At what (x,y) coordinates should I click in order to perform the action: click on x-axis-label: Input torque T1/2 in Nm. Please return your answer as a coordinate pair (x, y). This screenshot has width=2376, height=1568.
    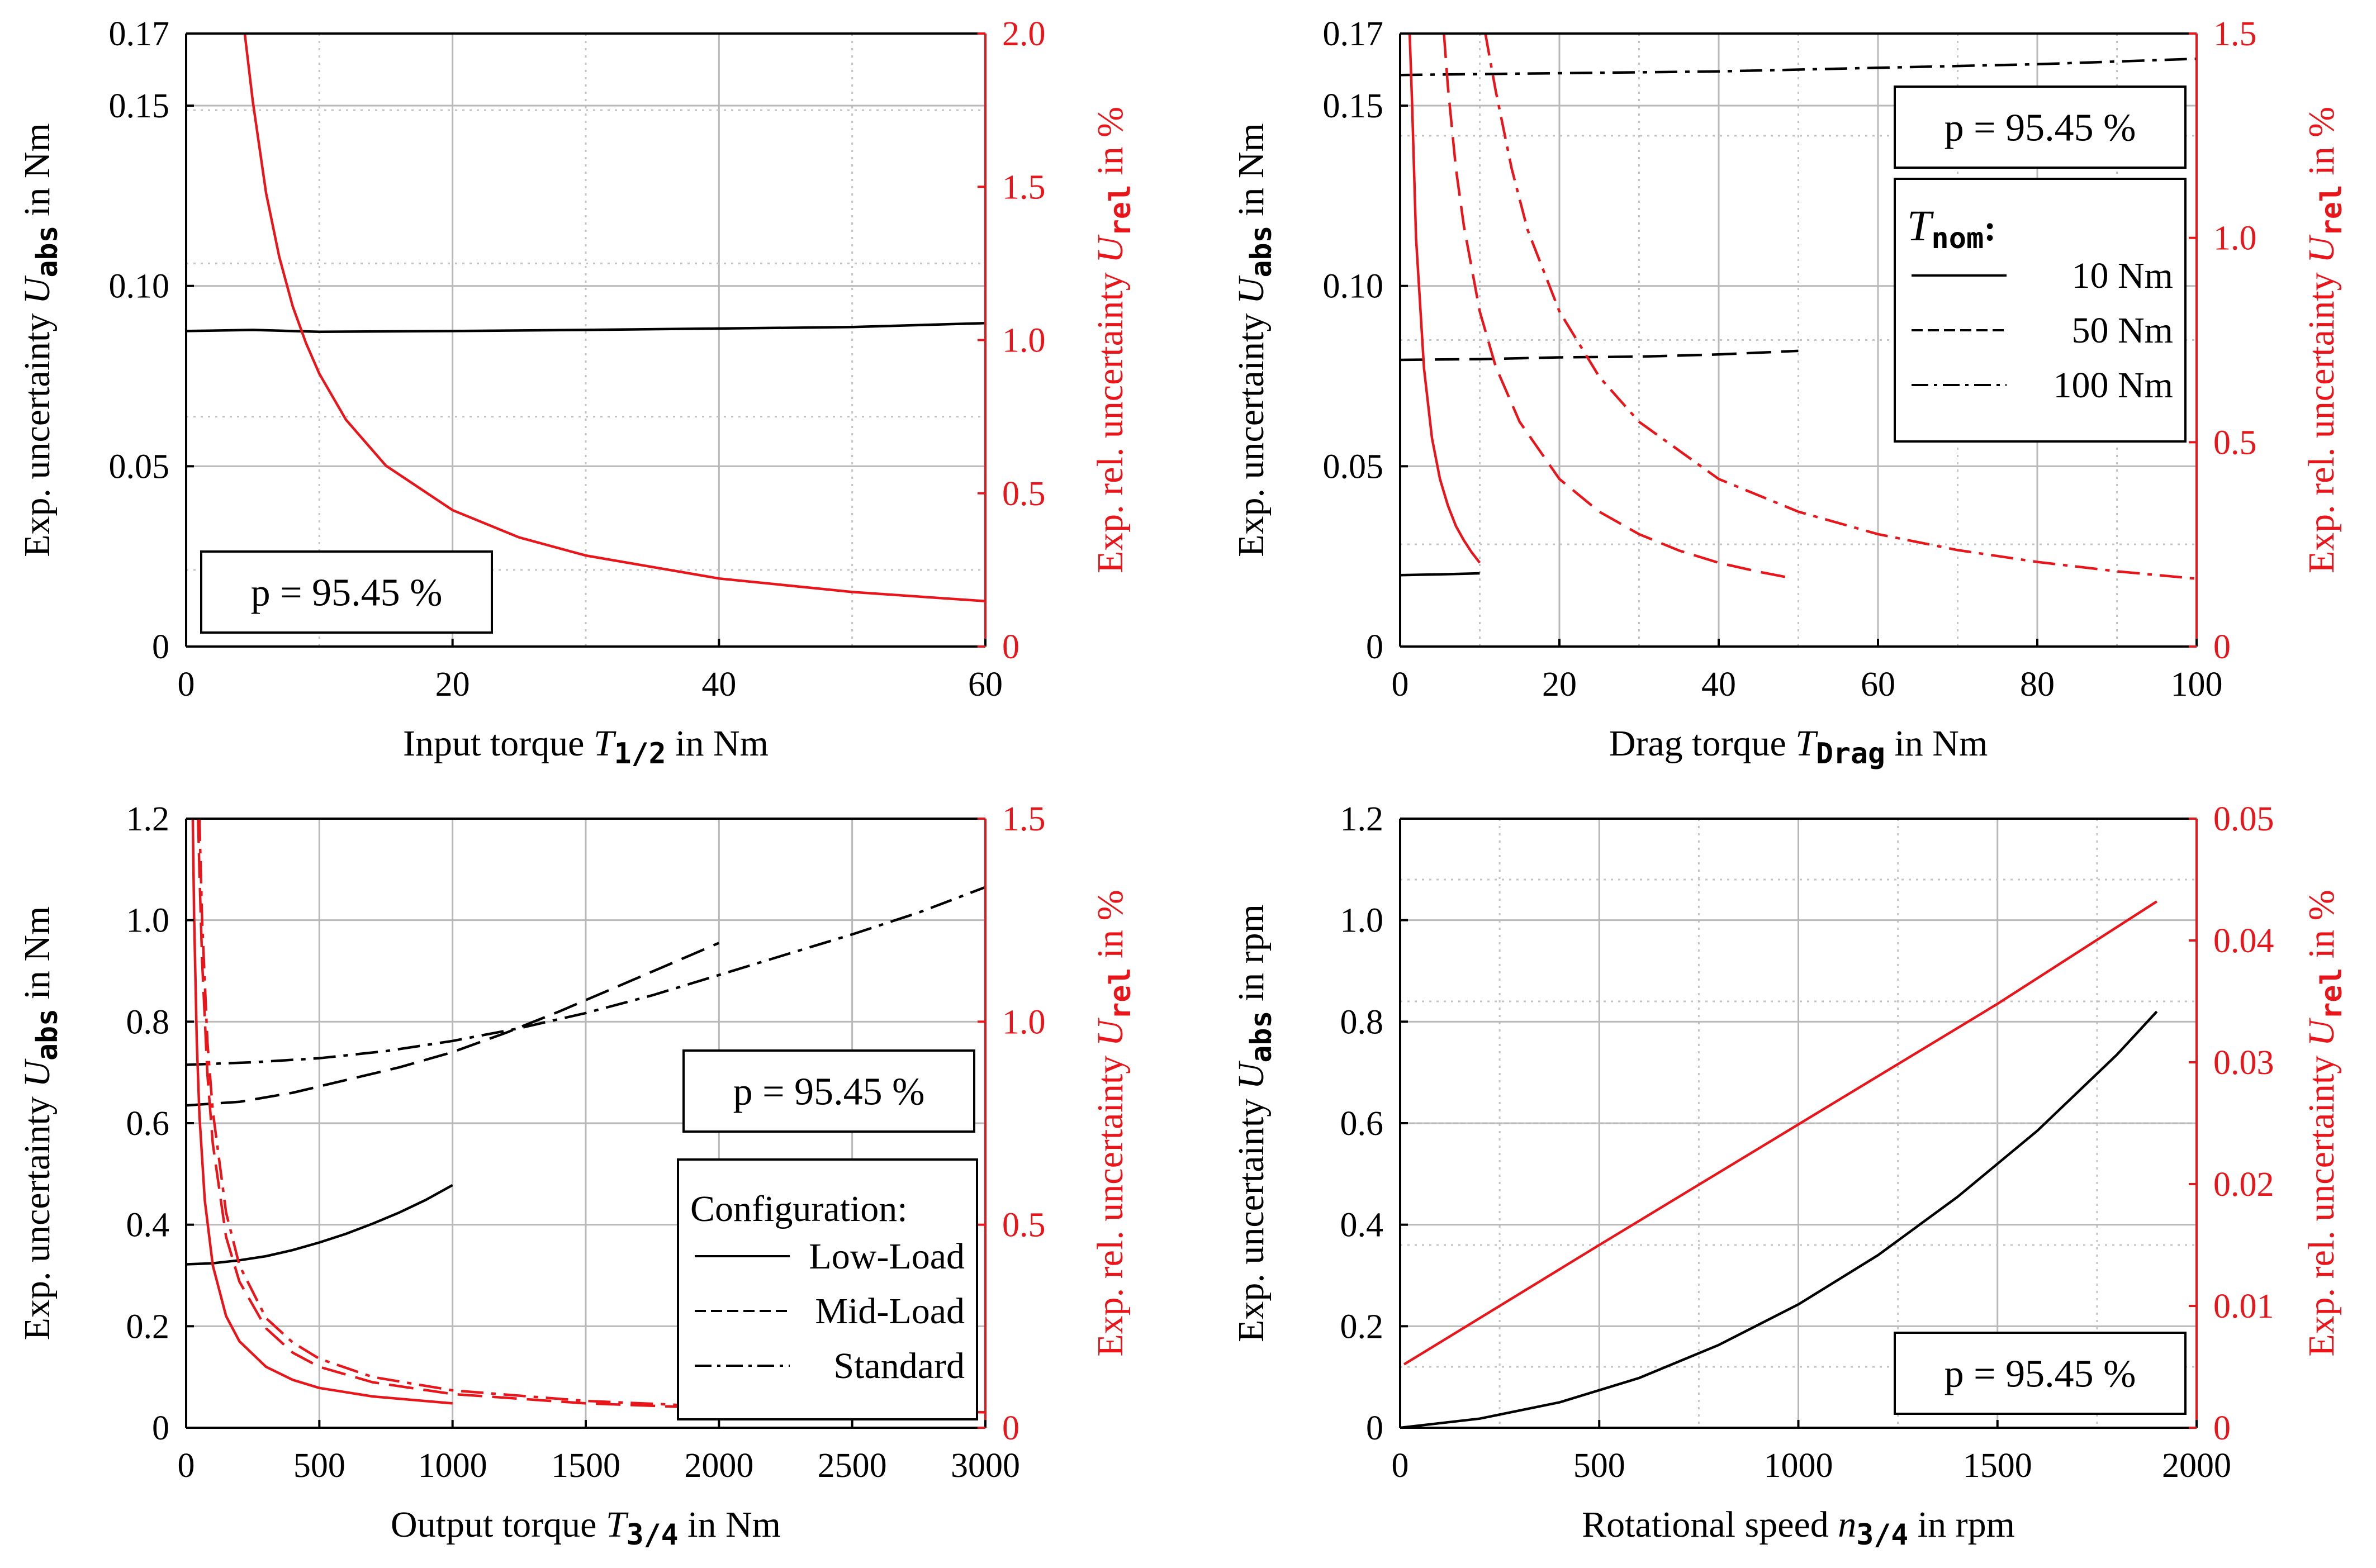
    Looking at the image, I should click on (586, 747).